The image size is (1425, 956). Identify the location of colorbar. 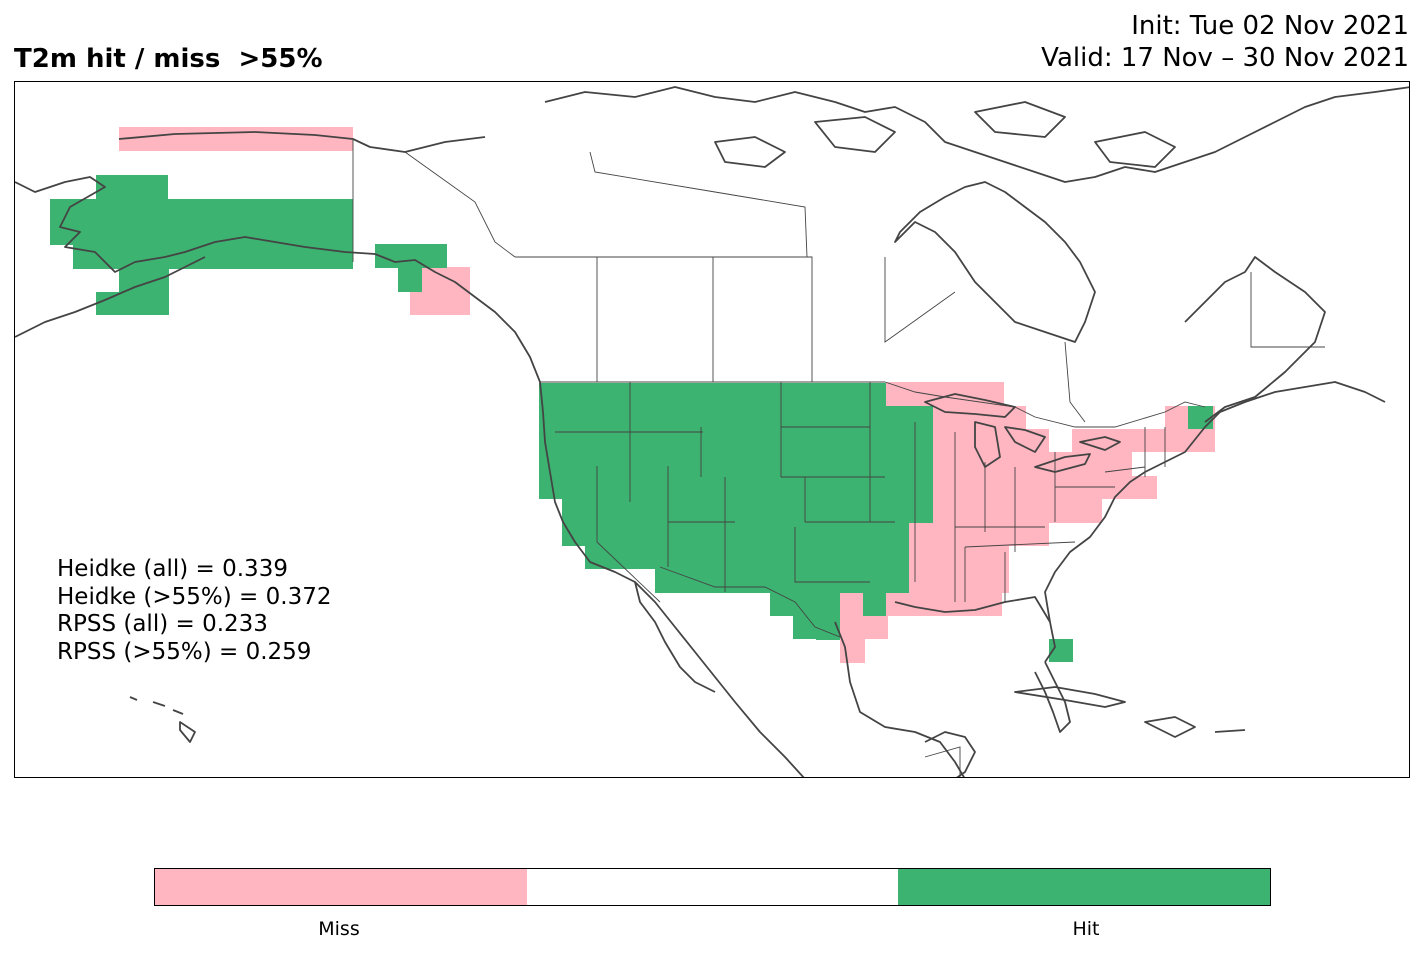
(712, 887).